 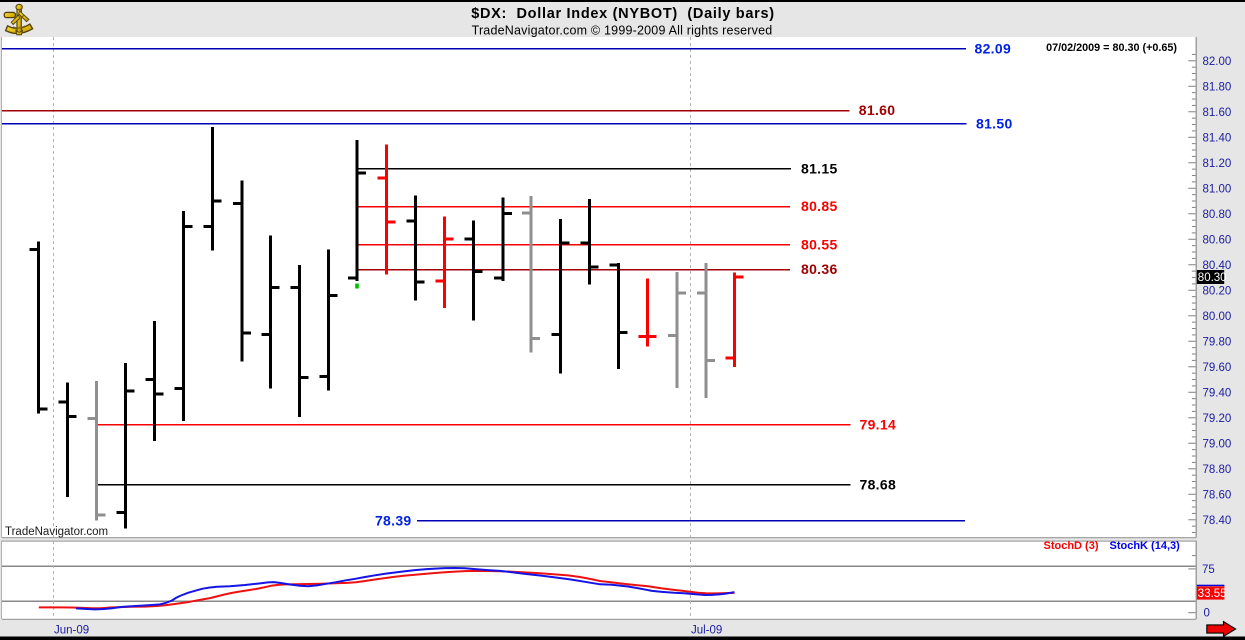 I want to click on svg-text: 80.80, so click(x=1217, y=215).